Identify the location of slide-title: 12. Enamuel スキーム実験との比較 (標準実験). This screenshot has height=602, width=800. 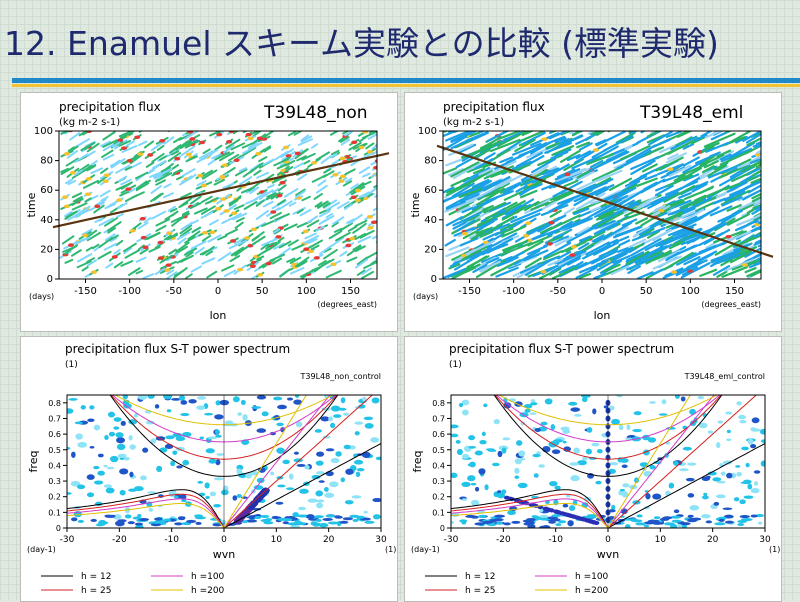
(361, 43).